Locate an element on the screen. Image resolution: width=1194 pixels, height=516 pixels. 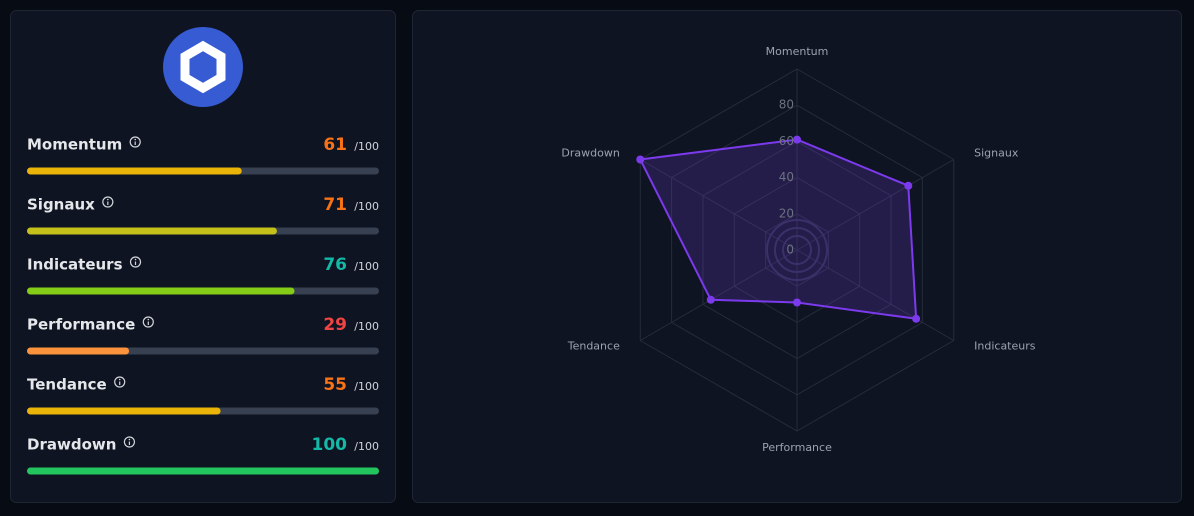
score-value: 71 is located at coordinates (335, 205).